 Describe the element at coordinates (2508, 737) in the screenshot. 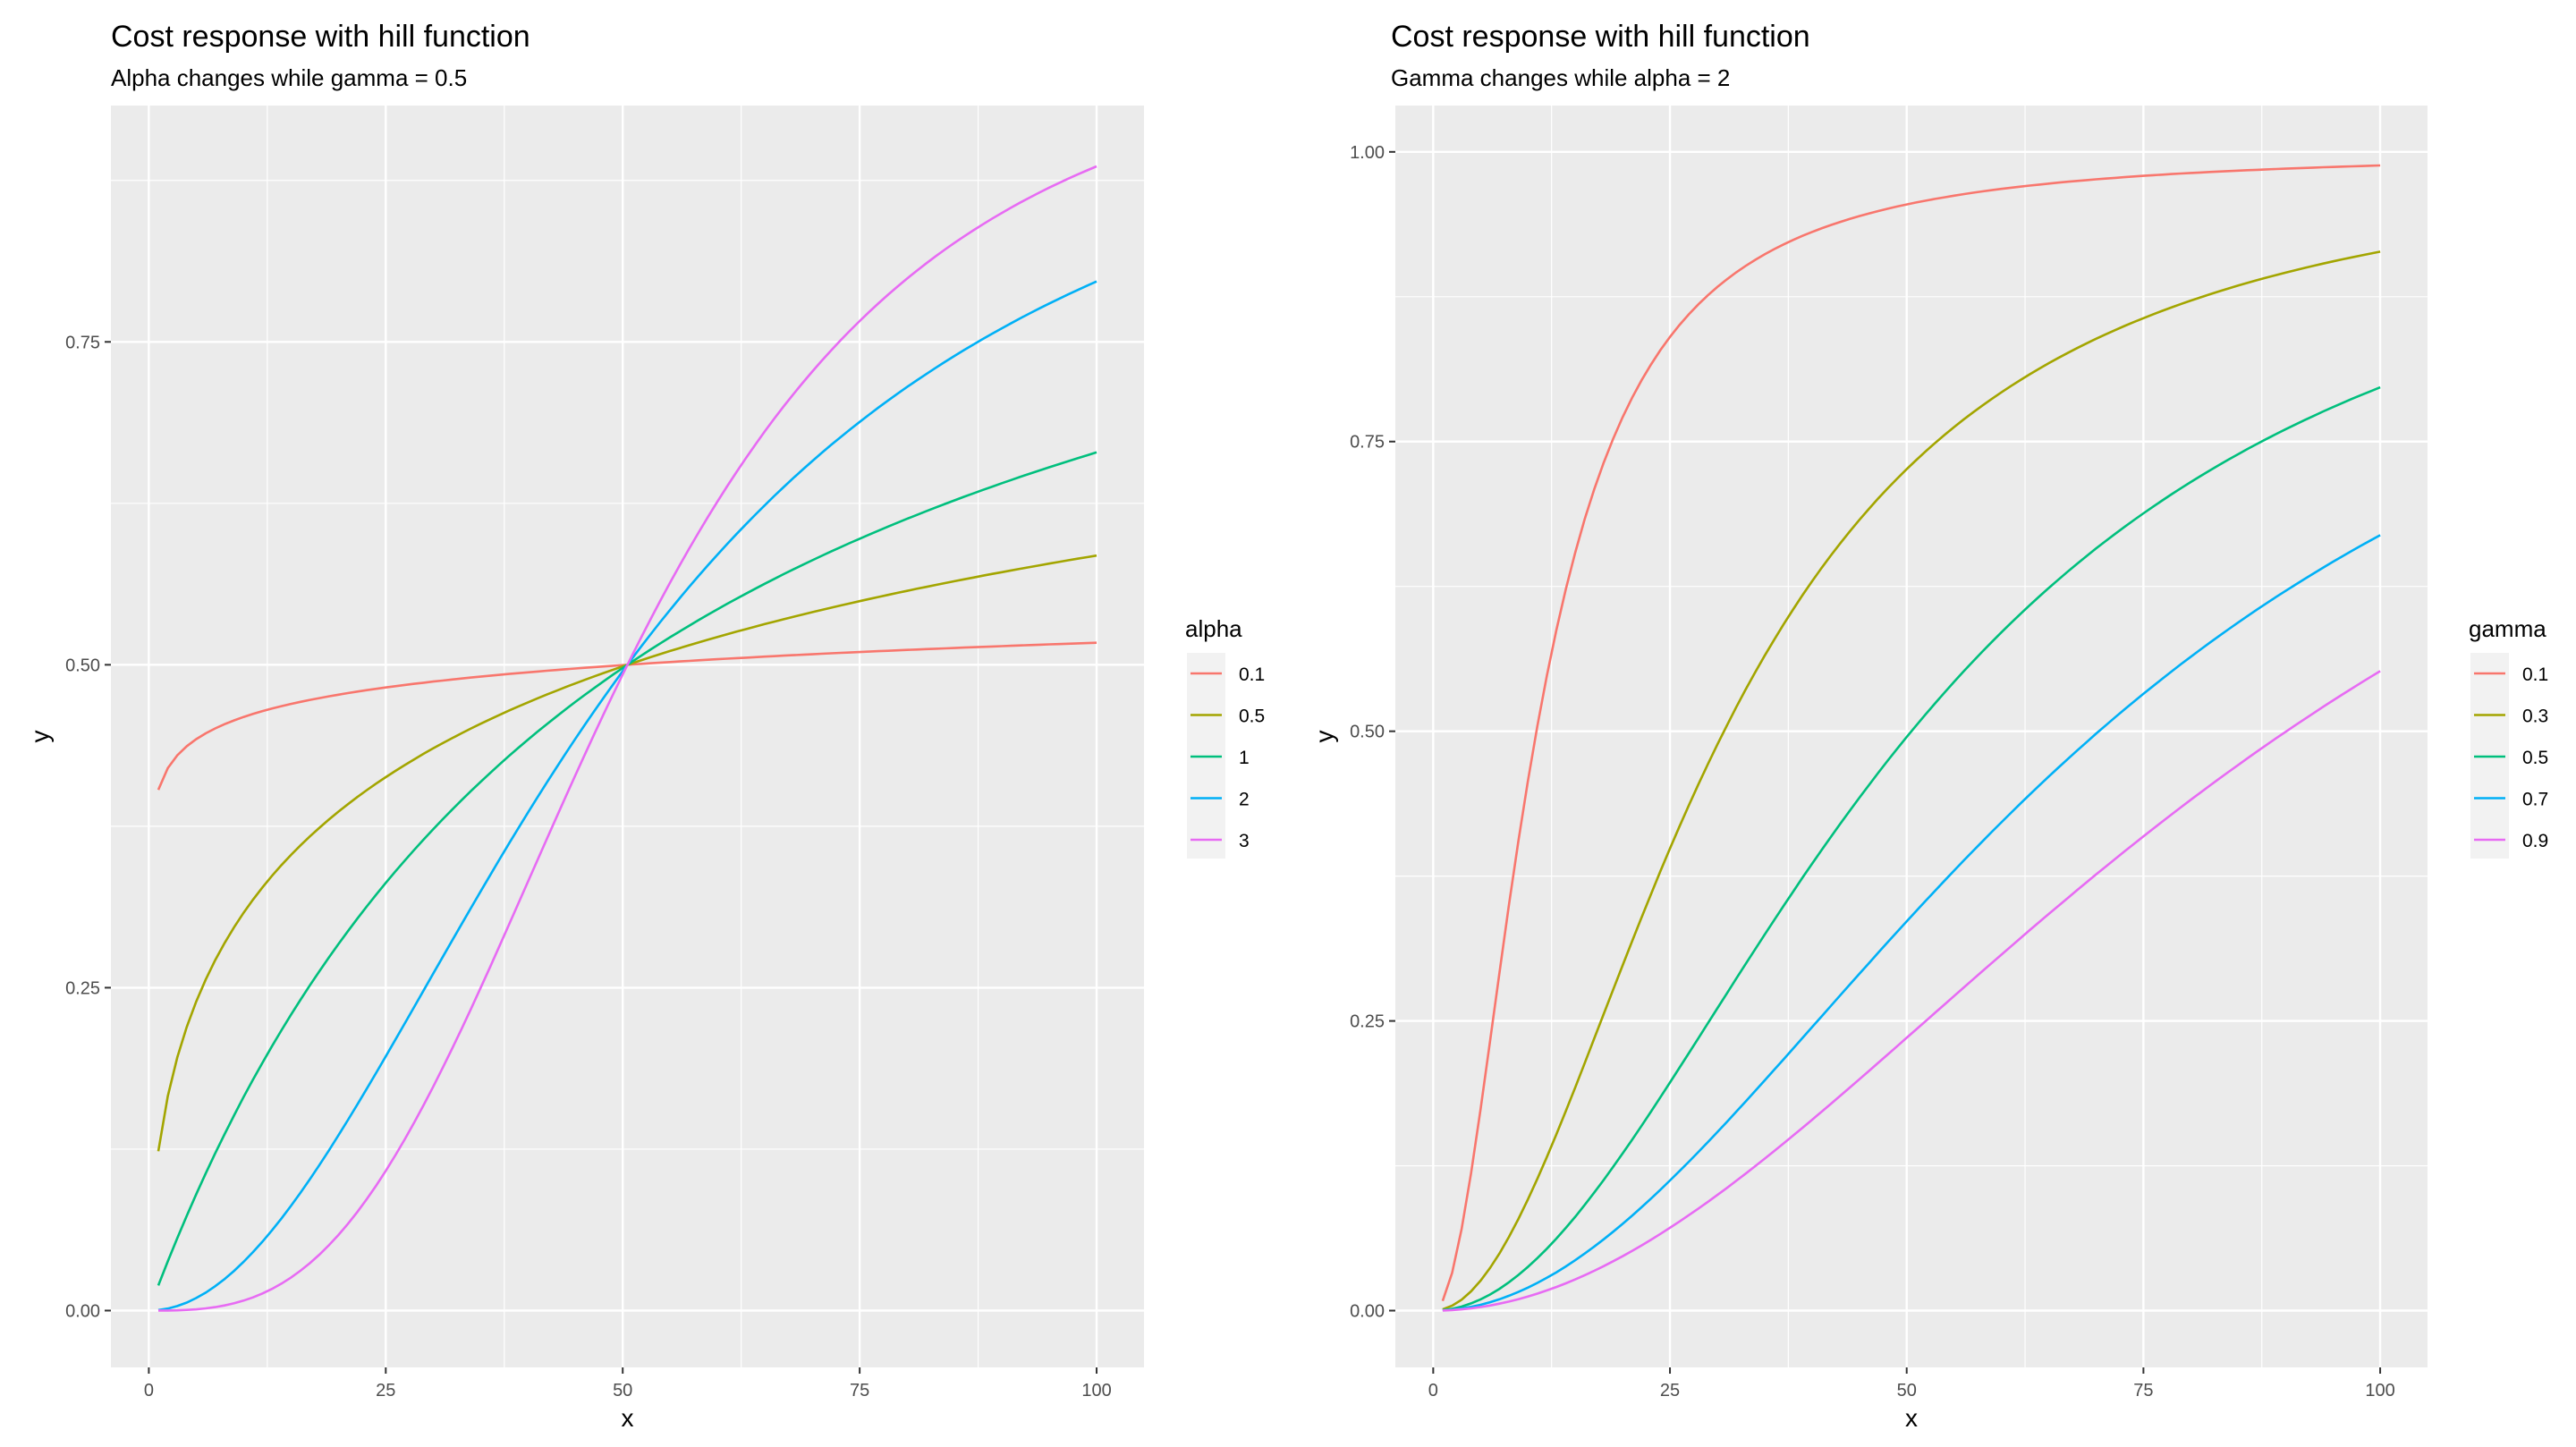

I see `legend: gamma 0.1 0.3 0.5 0.7 0.9` at that location.